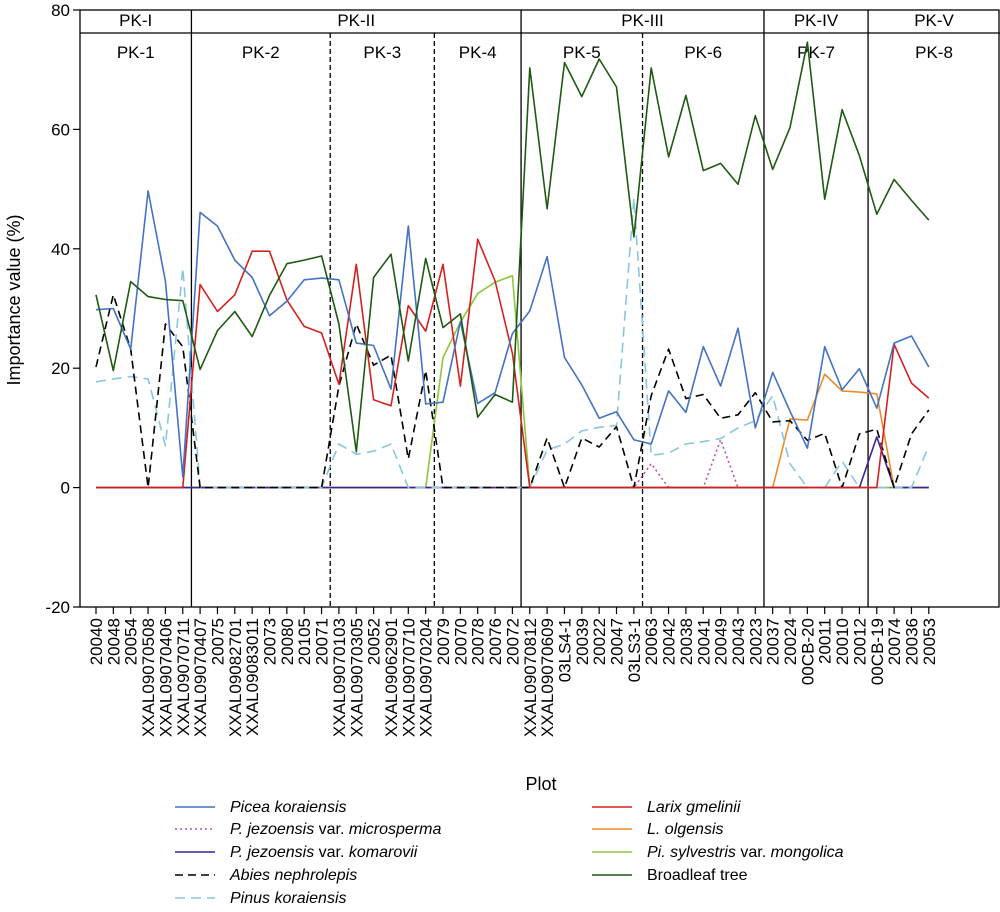  What do you see at coordinates (547, 677) in the screenshot?
I see `x-tick-label: XXAL09070609` at bounding box center [547, 677].